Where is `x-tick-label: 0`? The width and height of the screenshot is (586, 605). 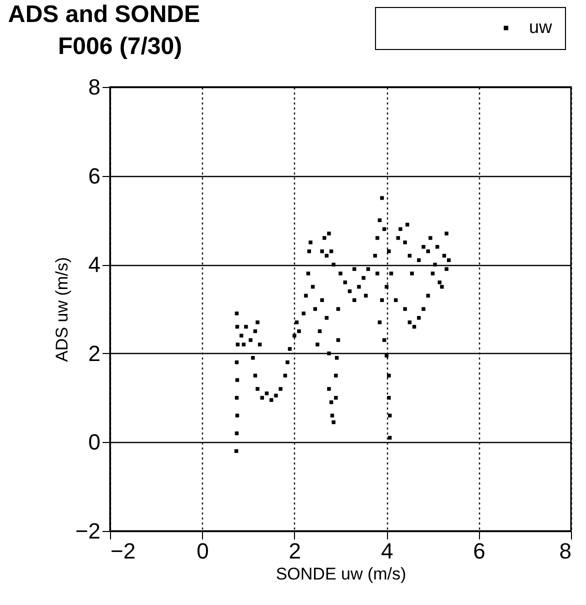 x-tick-label: 0 is located at coordinates (202, 551).